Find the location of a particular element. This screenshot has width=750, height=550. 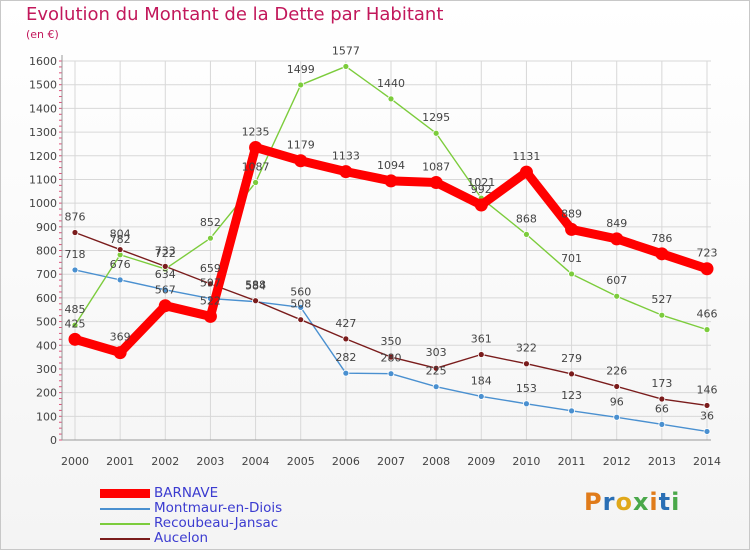

legend-item-montmaur: Montmaur-en-Diois is located at coordinates (230, 508).